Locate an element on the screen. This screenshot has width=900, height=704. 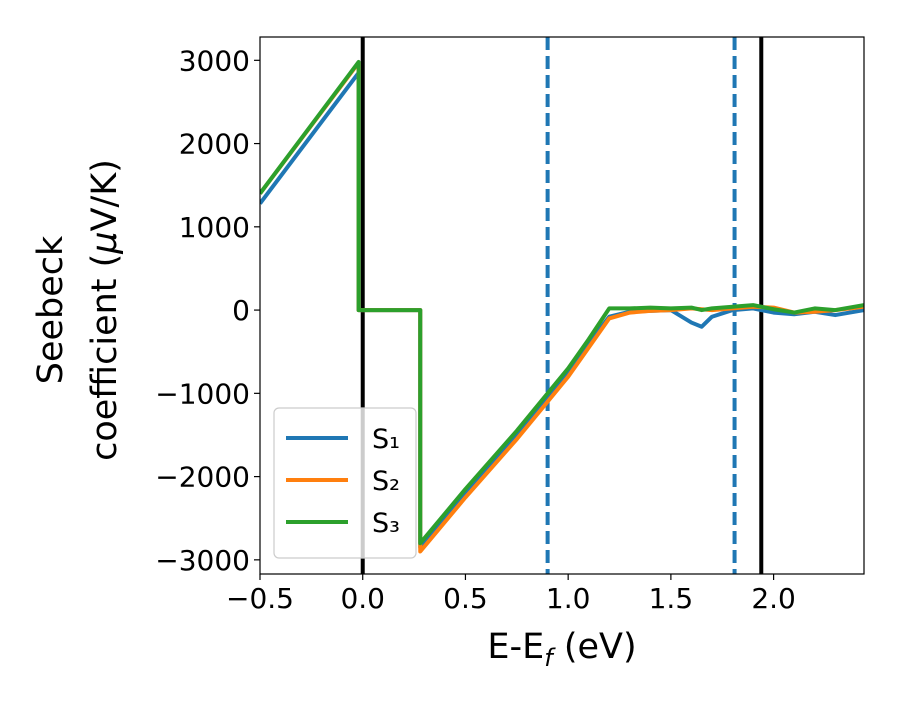
x-label-part: (eV) is located at coordinates (595, 647).